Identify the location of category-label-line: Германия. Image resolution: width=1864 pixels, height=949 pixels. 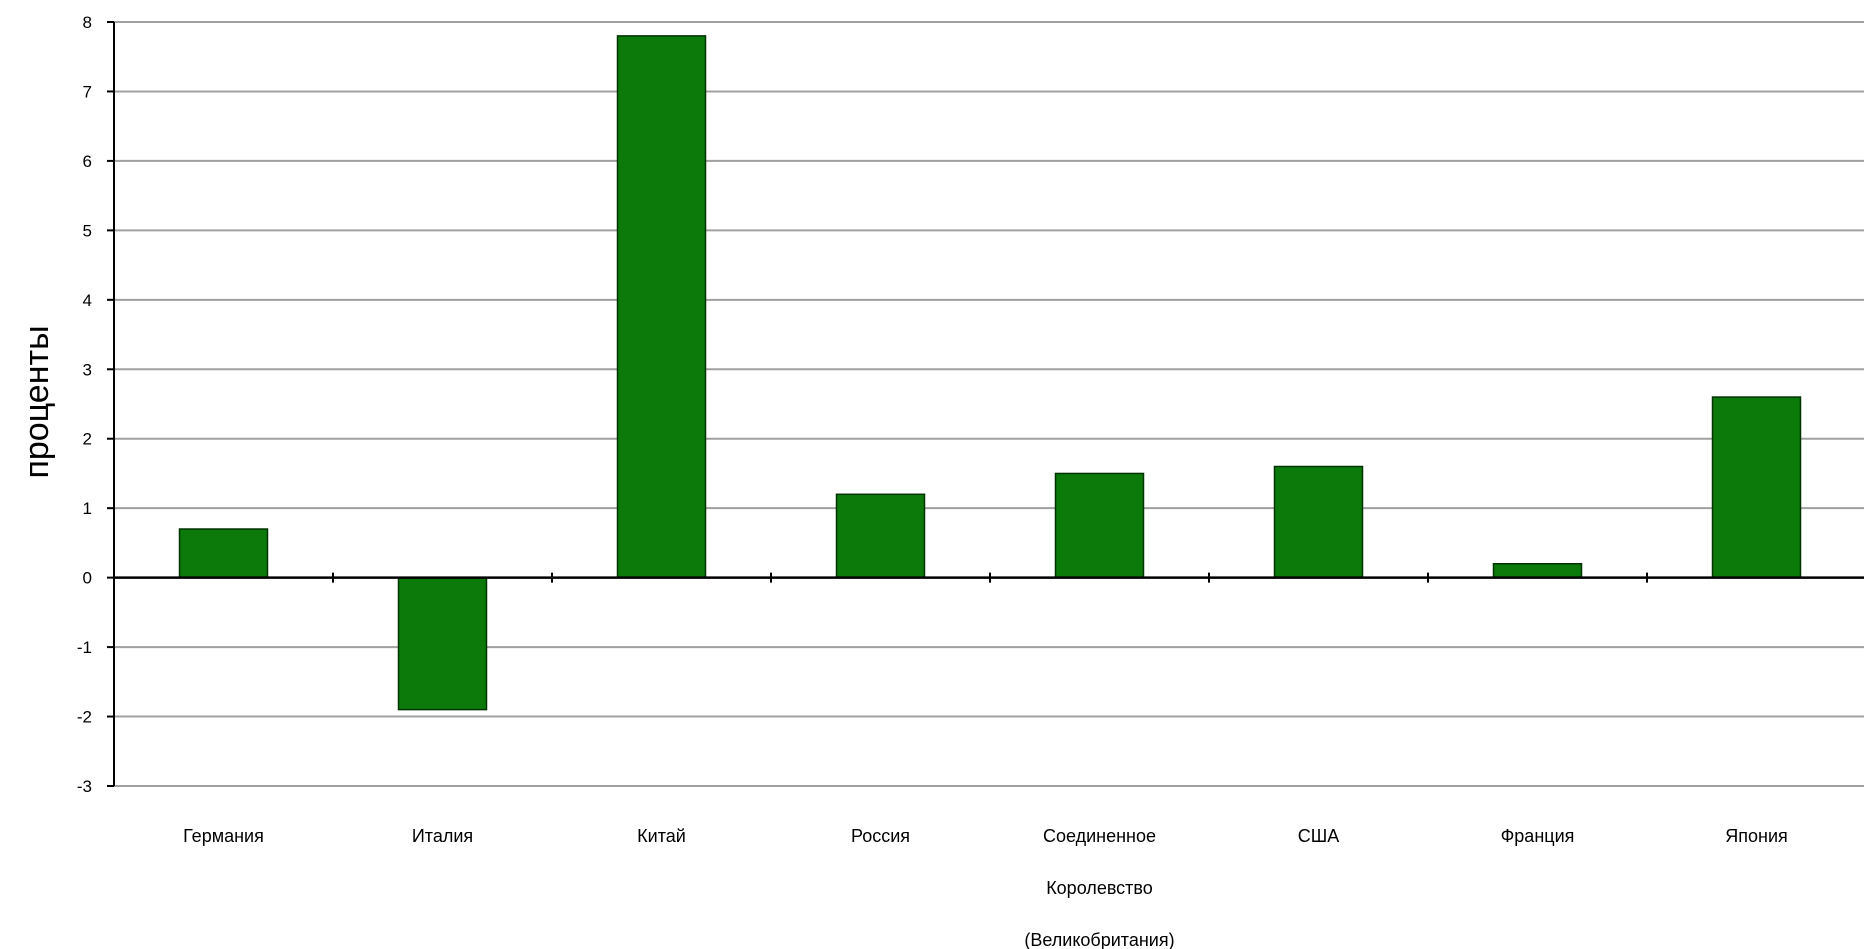
(223, 836).